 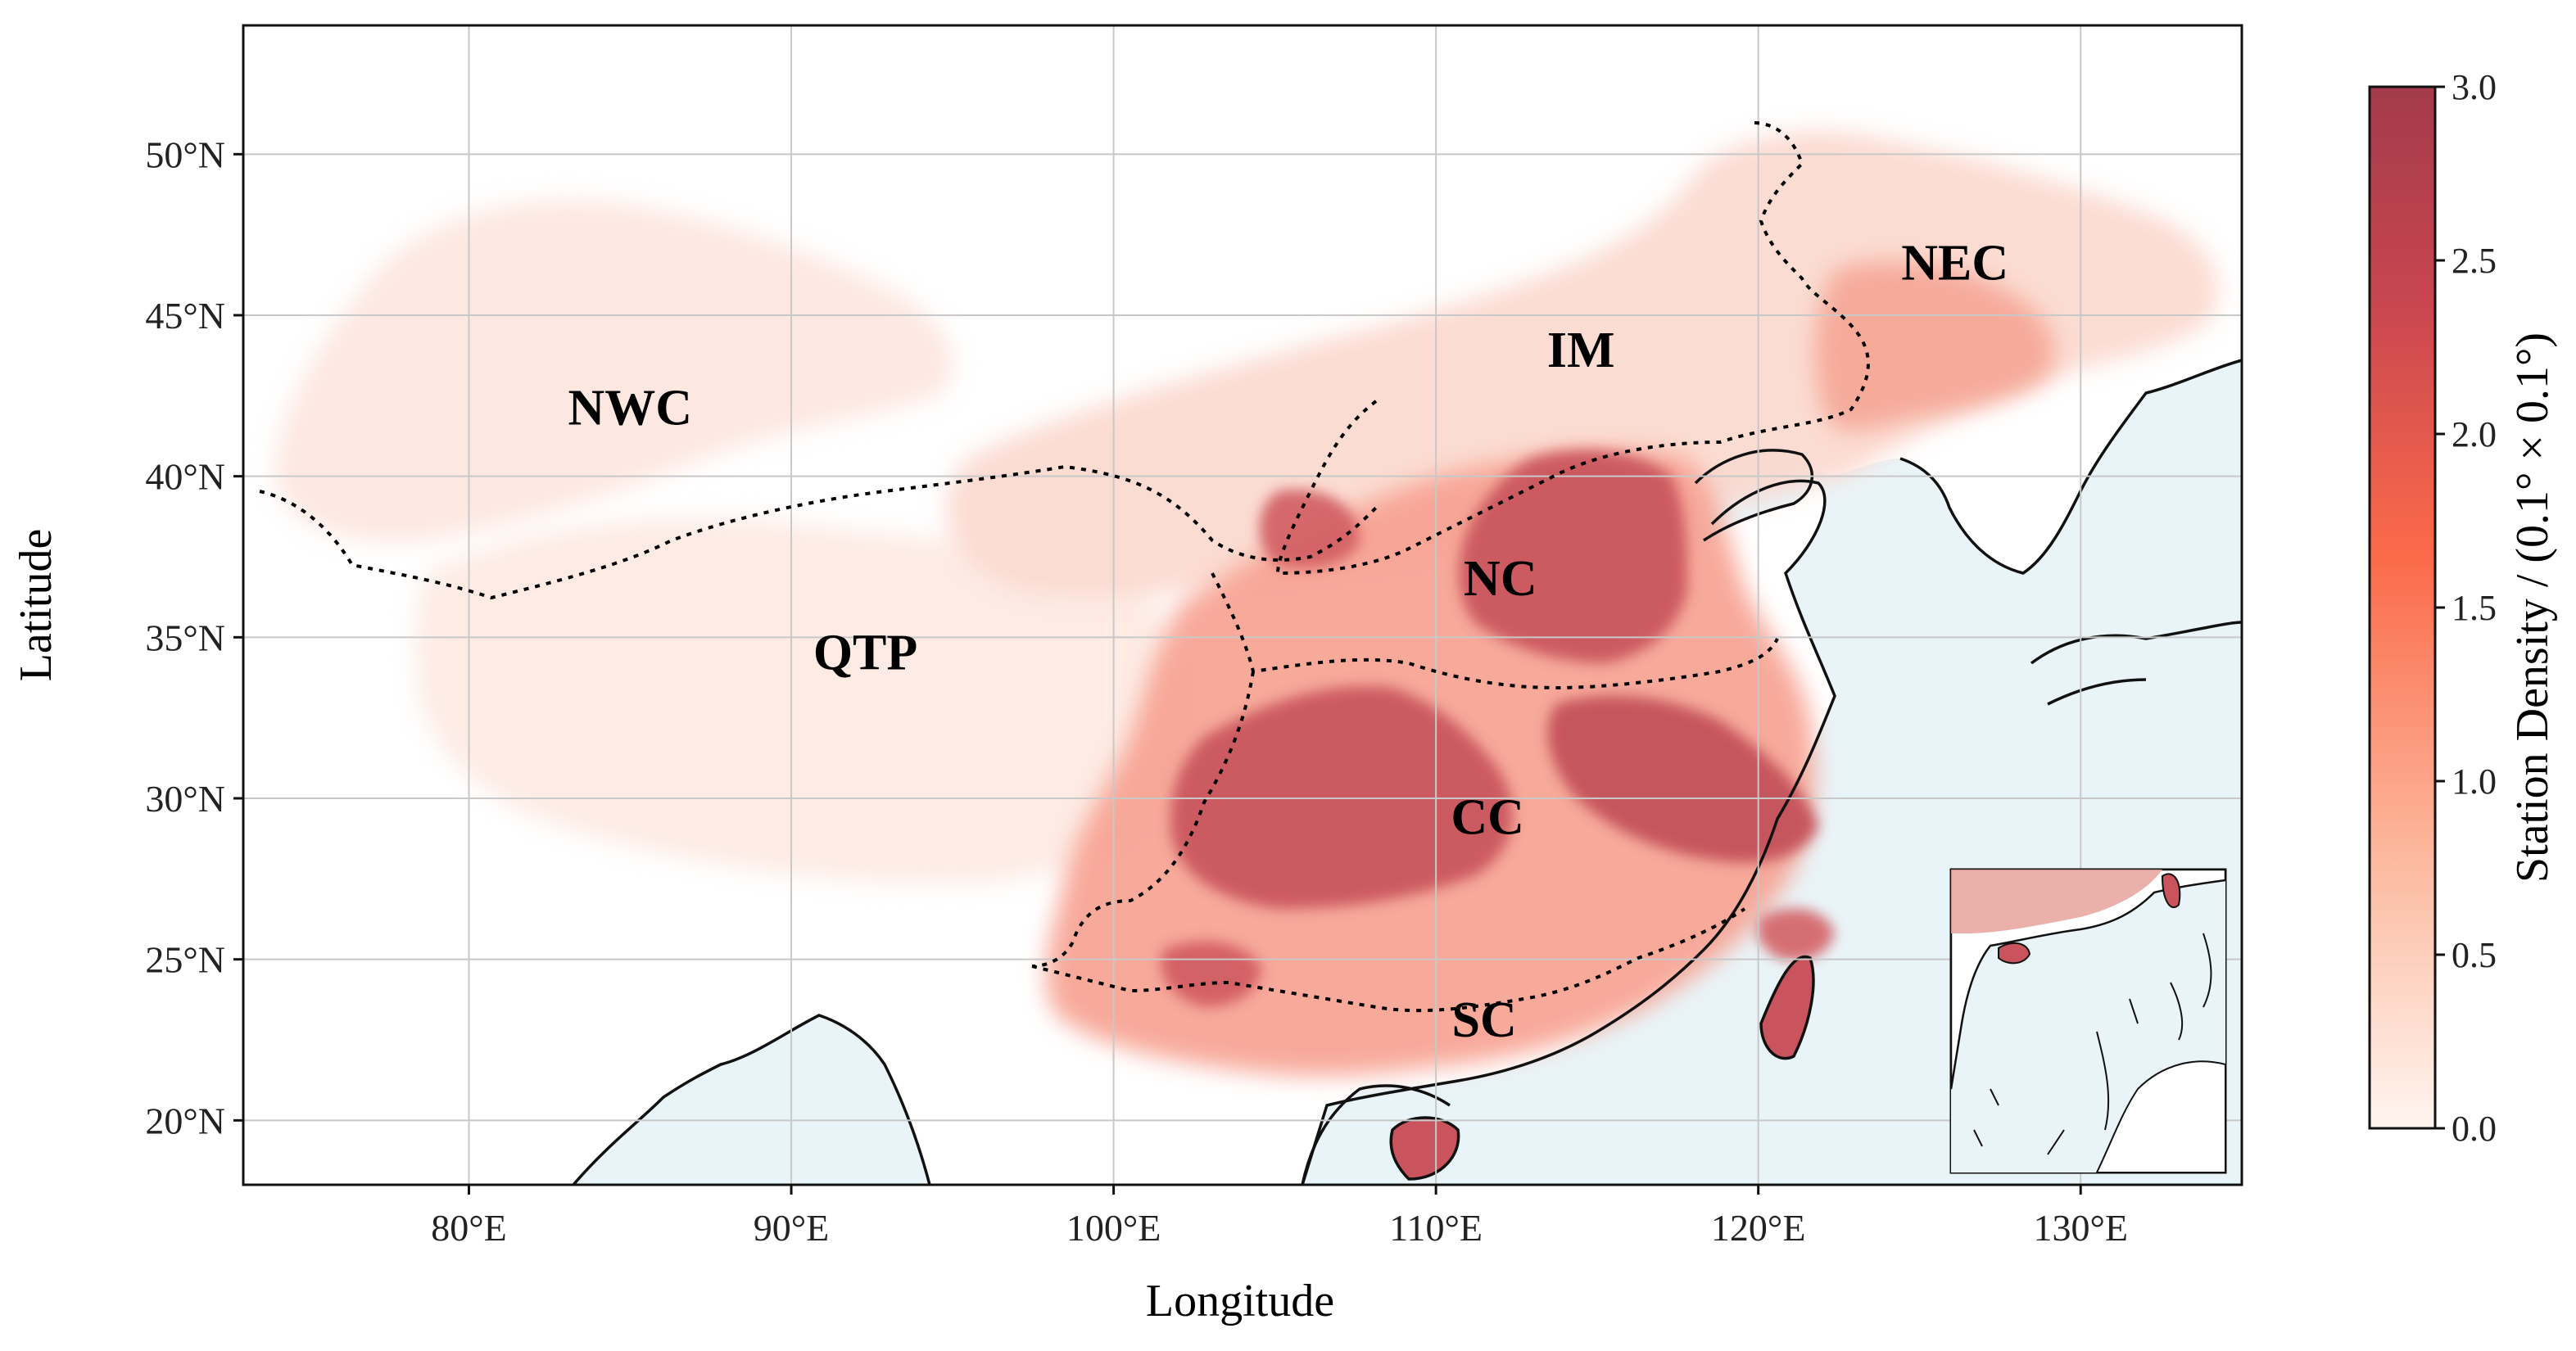 What do you see at coordinates (1487, 817) in the screenshot?
I see `region-label-cc: CC` at bounding box center [1487, 817].